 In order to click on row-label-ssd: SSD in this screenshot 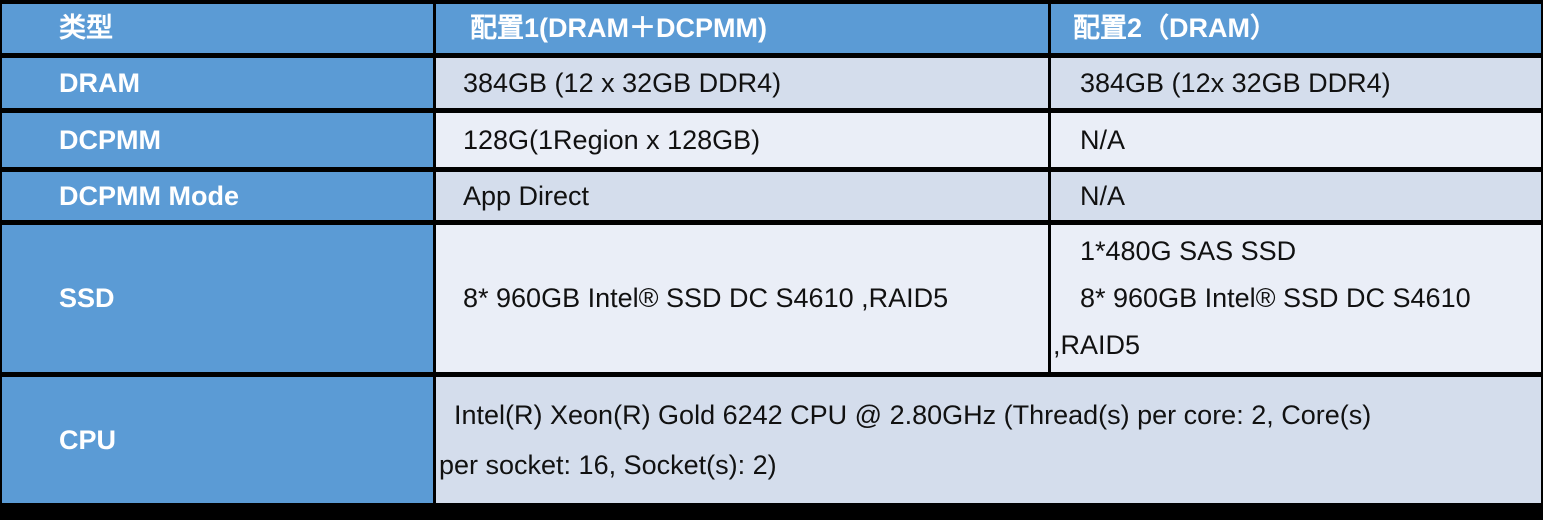, I will do `click(217, 298)`.